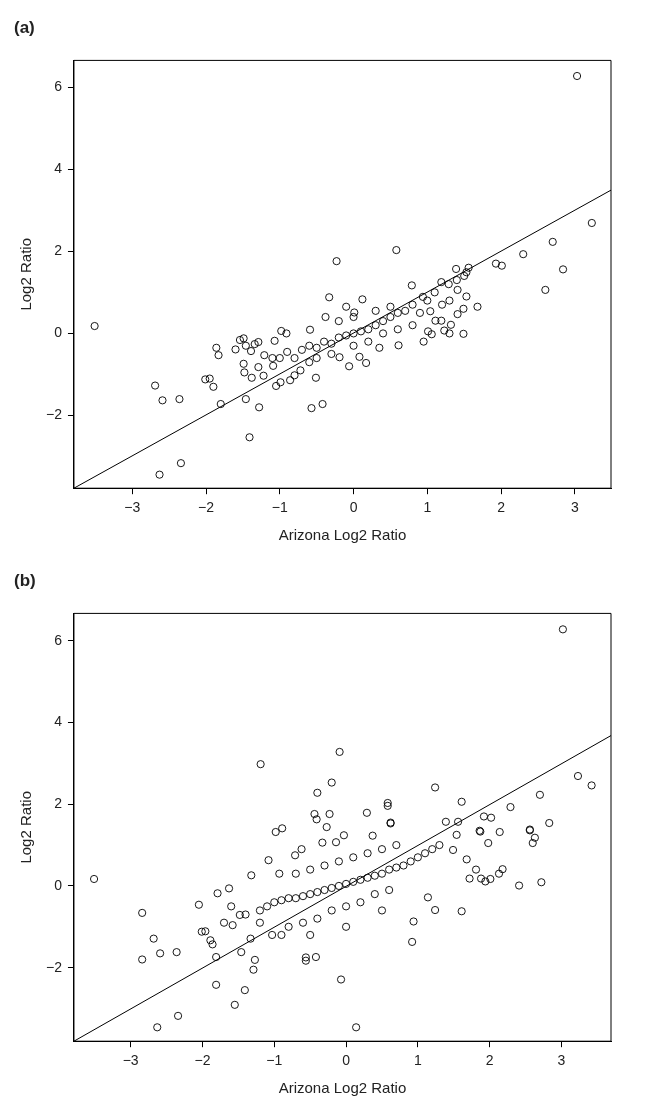 This screenshot has height=1116, width=651. What do you see at coordinates (24, 27) in the screenshot?
I see `chart-title: (a)` at bounding box center [24, 27].